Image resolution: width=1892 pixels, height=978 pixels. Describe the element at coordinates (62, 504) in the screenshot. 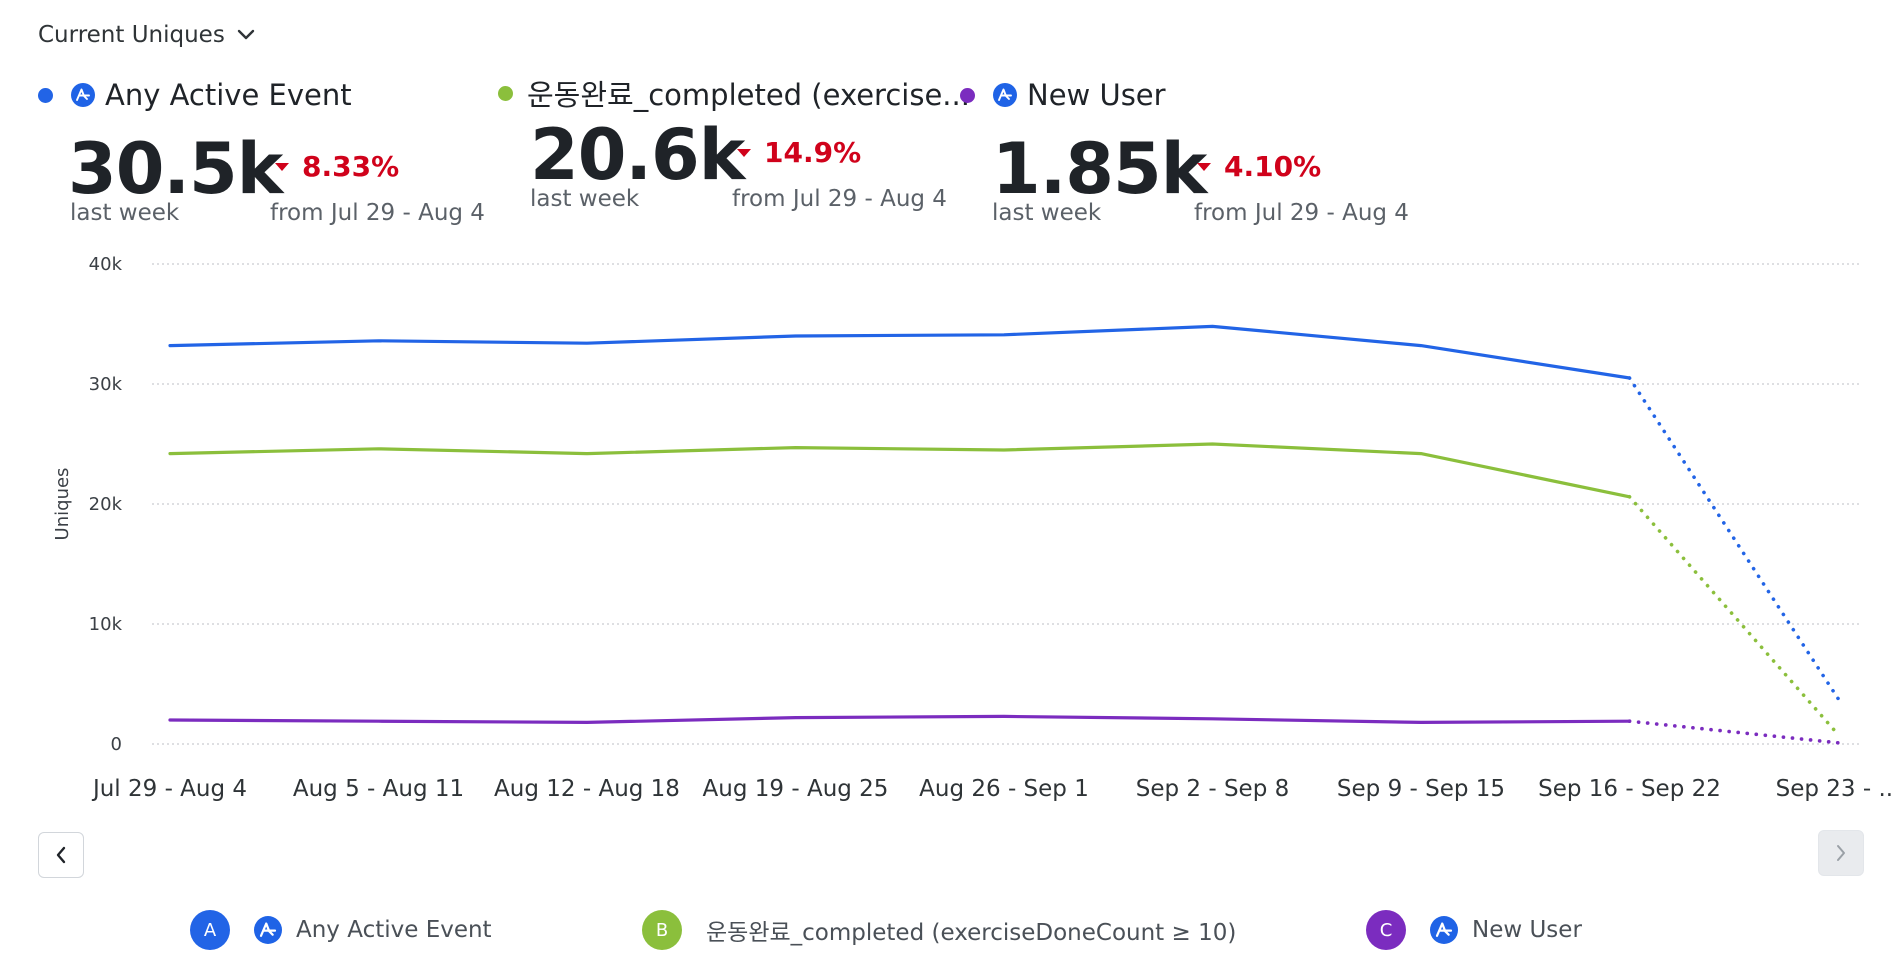

I see `y-axis-title: Uniques` at that location.